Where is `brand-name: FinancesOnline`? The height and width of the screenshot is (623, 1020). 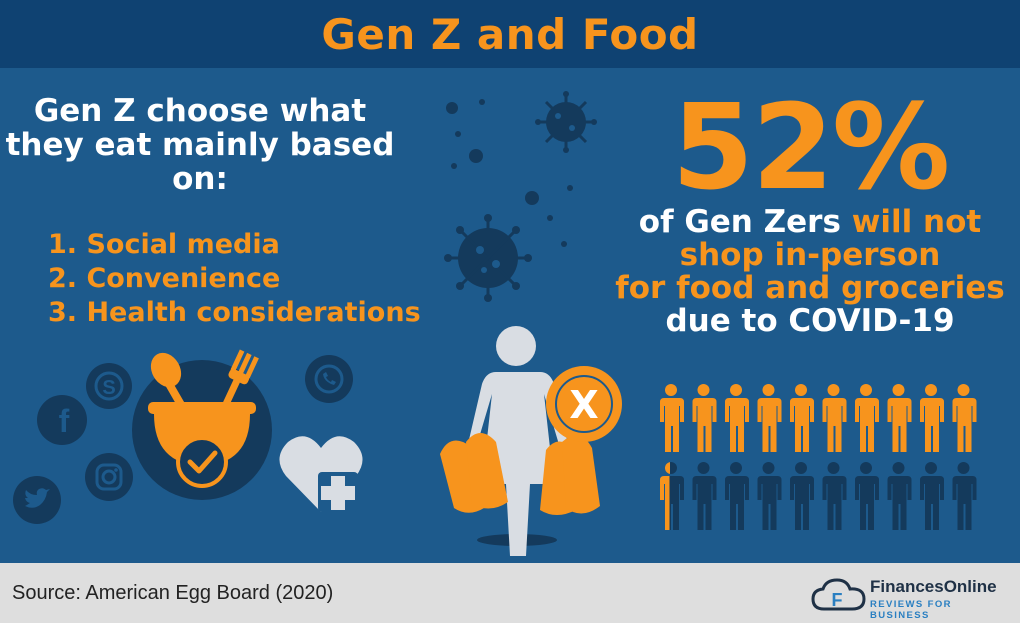
brand-name: FinancesOnline is located at coordinates (933, 586).